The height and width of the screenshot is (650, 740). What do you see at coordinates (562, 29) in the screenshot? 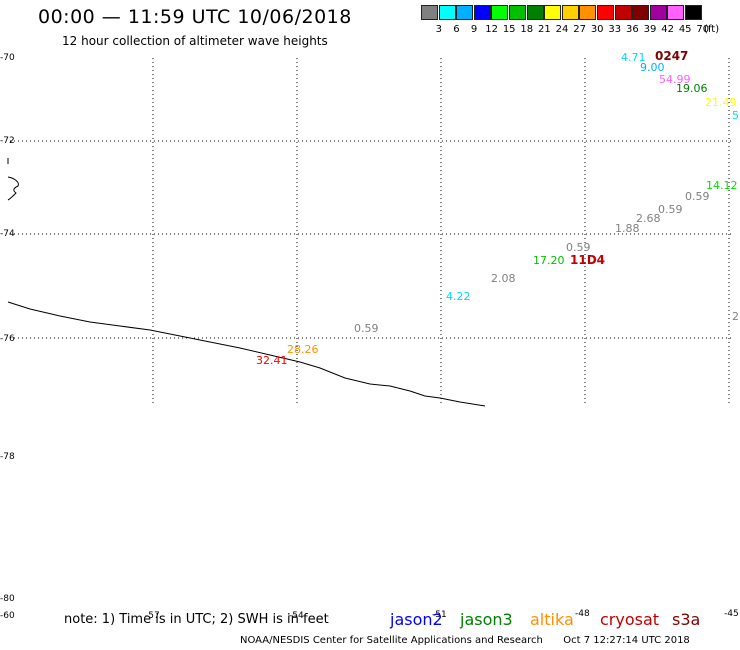
I see `legend-label: 24` at bounding box center [562, 29].